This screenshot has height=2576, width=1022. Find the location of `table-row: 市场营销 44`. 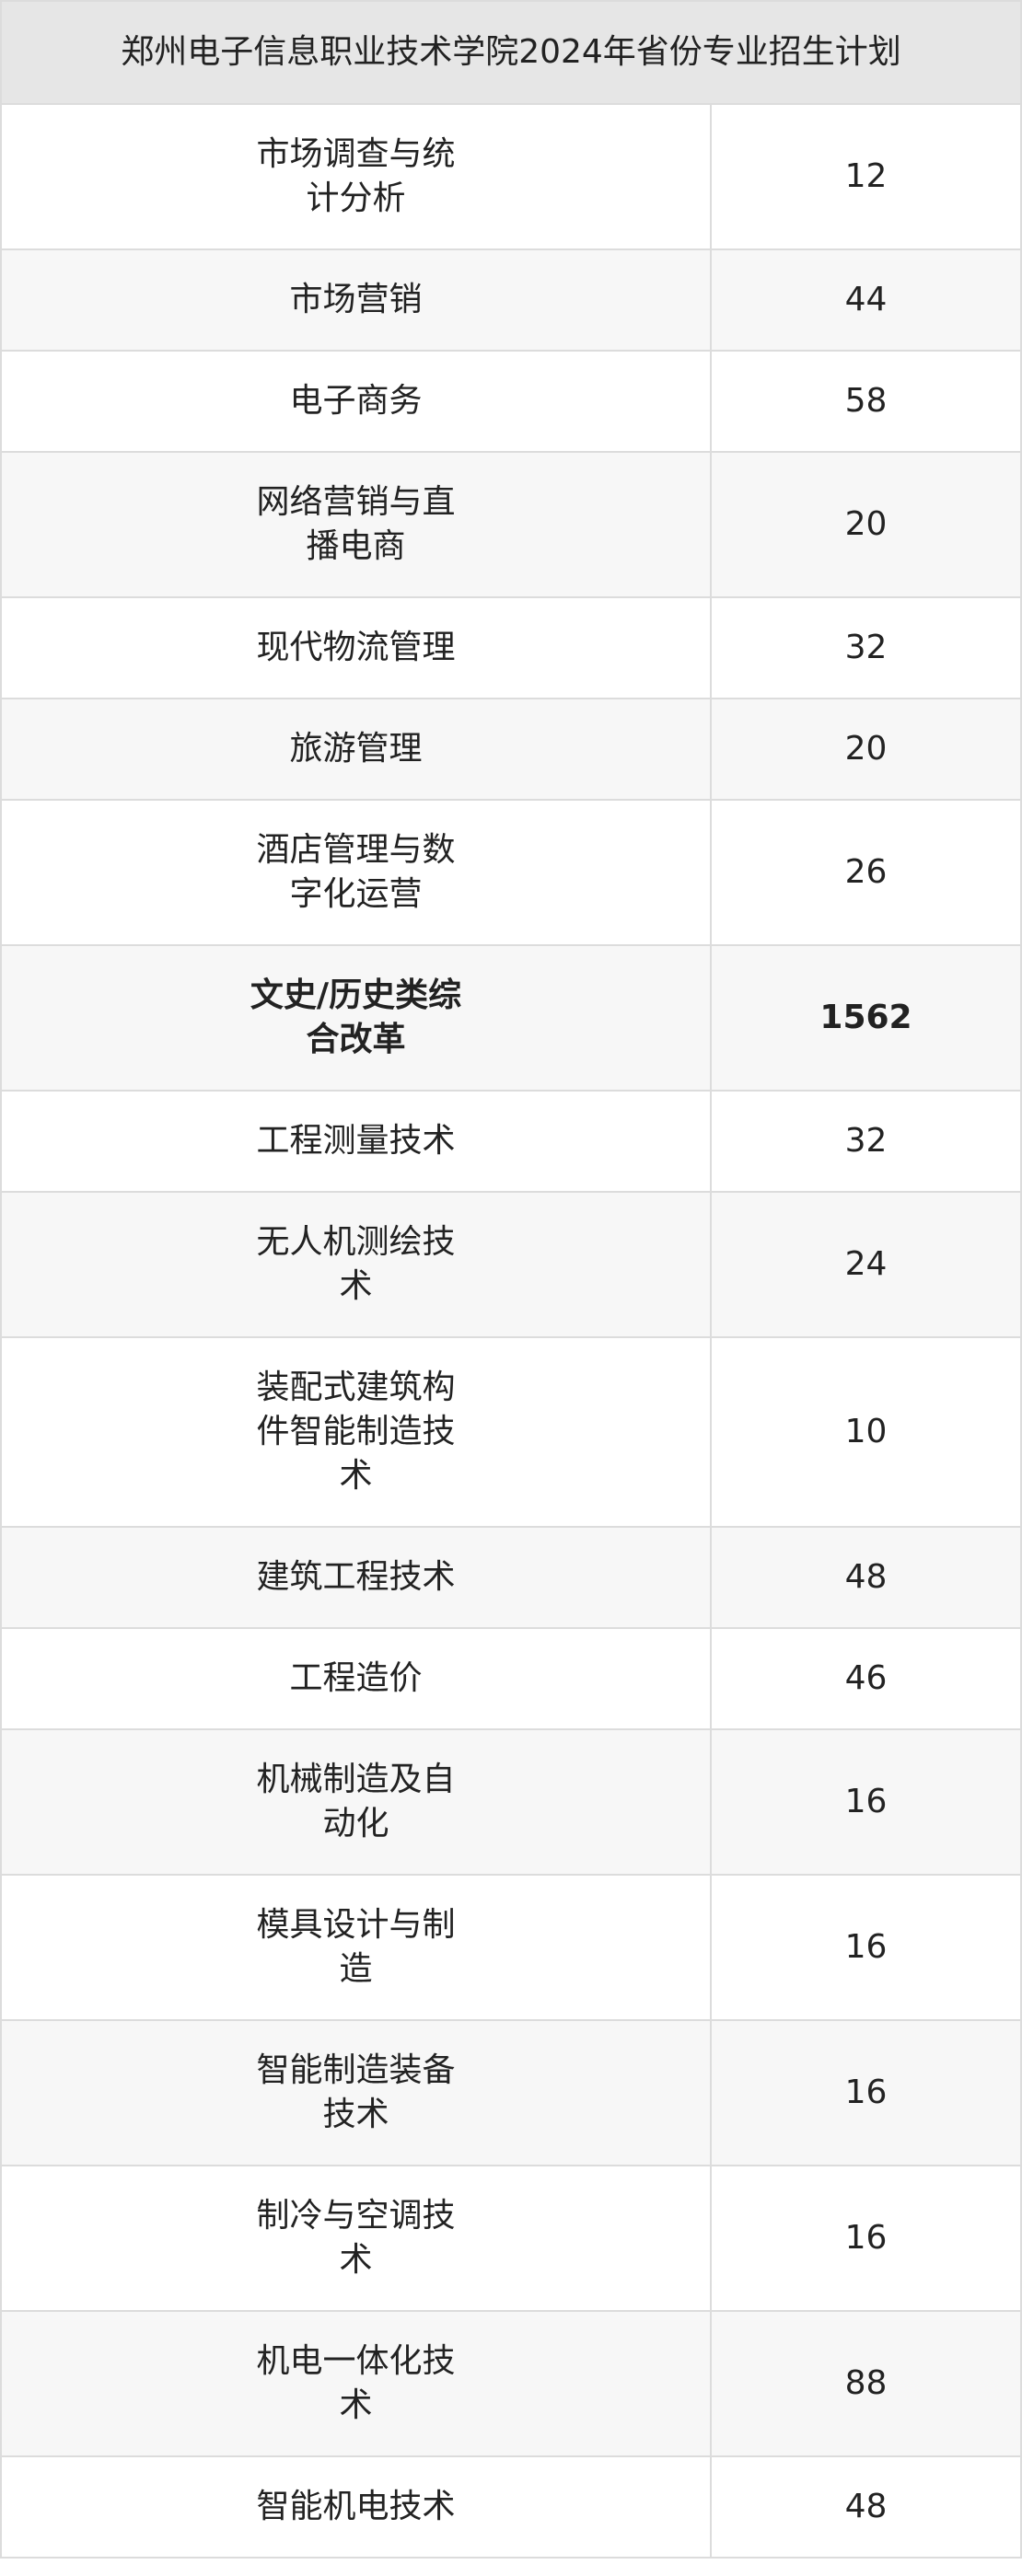

table-row: 市场营销 44 is located at coordinates (511, 300).